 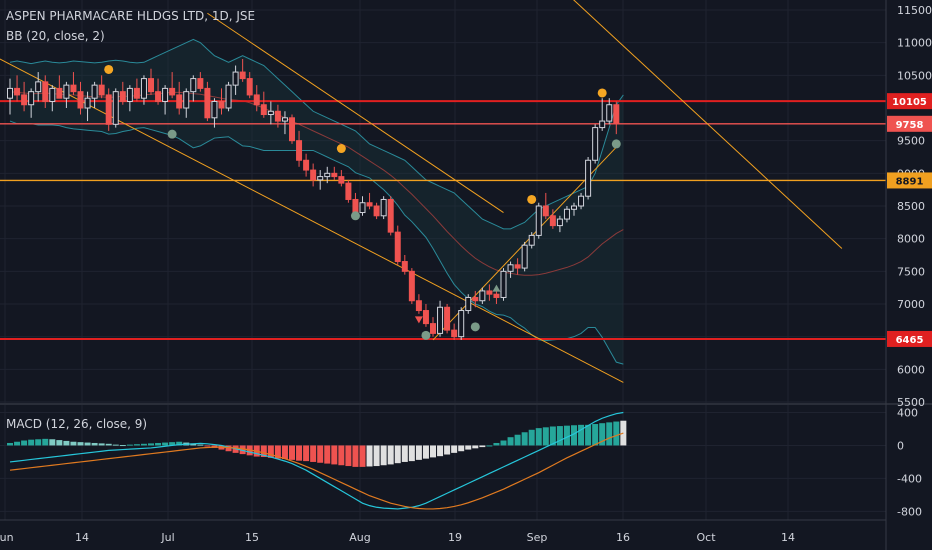 I want to click on time-tick-label: Jun, so click(x=7, y=537).